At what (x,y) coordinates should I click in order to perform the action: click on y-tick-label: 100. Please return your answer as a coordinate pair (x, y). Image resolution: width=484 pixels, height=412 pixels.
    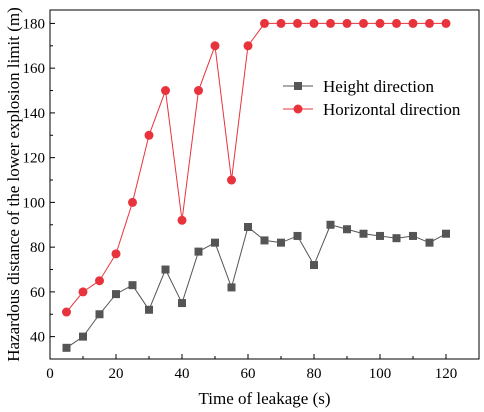
    Looking at the image, I should click on (34, 203).